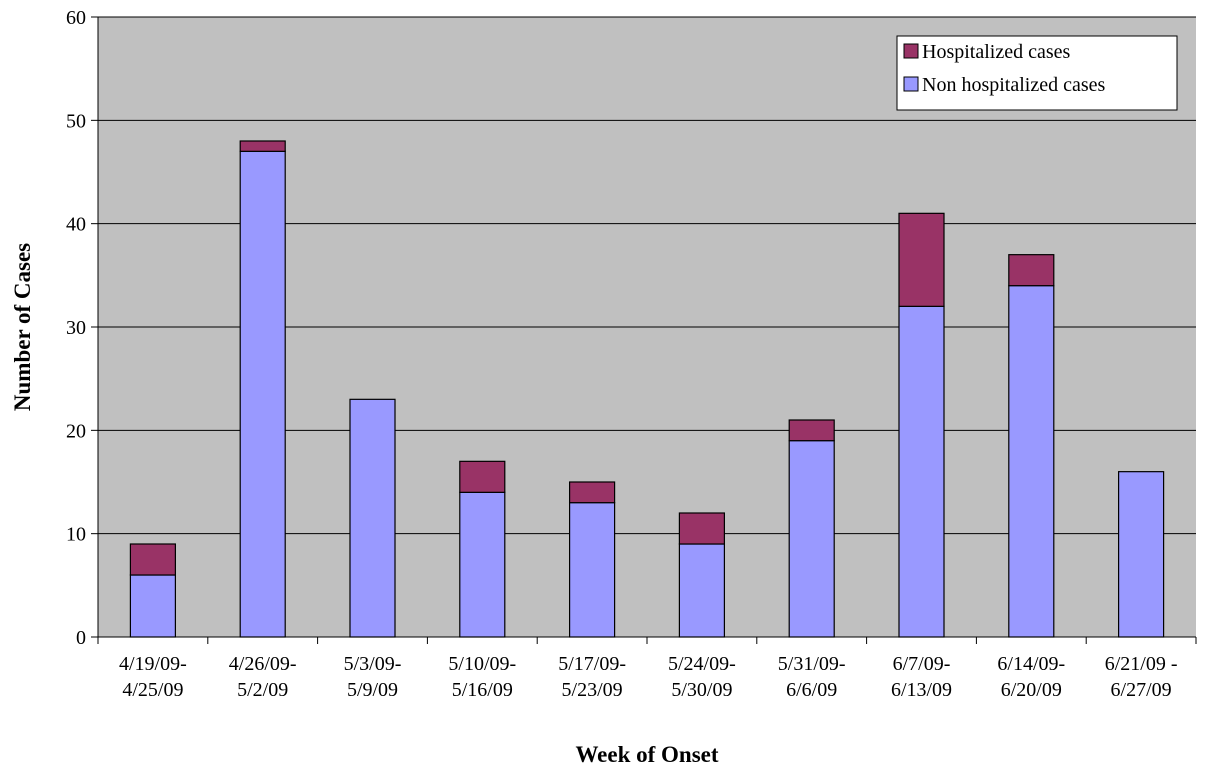 Image resolution: width=1212 pixels, height=770 pixels. What do you see at coordinates (812, 677) in the screenshot?
I see `x-tick-label: 5/31/09- 6/6/09` at bounding box center [812, 677].